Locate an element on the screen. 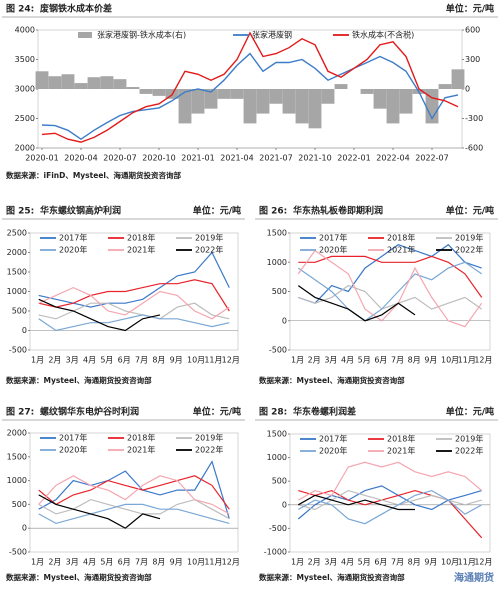 The width and height of the screenshot is (500, 590). y-tick-label: 0 is located at coordinates (24, 330).